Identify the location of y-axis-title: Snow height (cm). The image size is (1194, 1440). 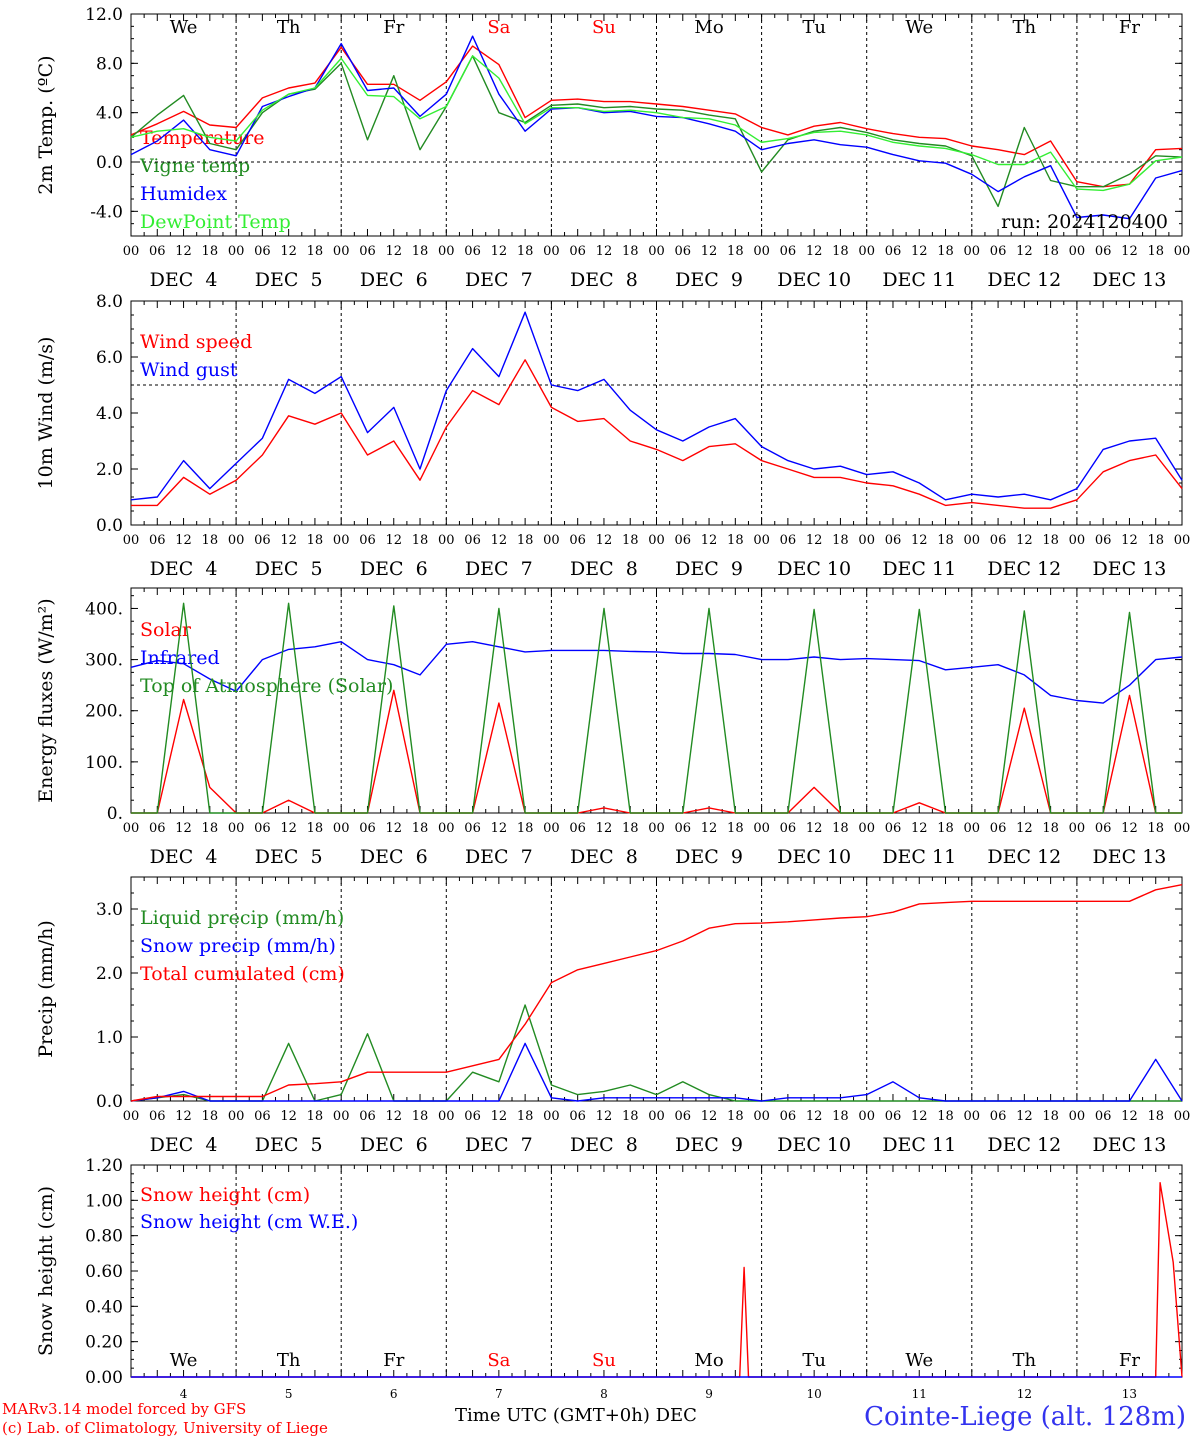
(46, 1271).